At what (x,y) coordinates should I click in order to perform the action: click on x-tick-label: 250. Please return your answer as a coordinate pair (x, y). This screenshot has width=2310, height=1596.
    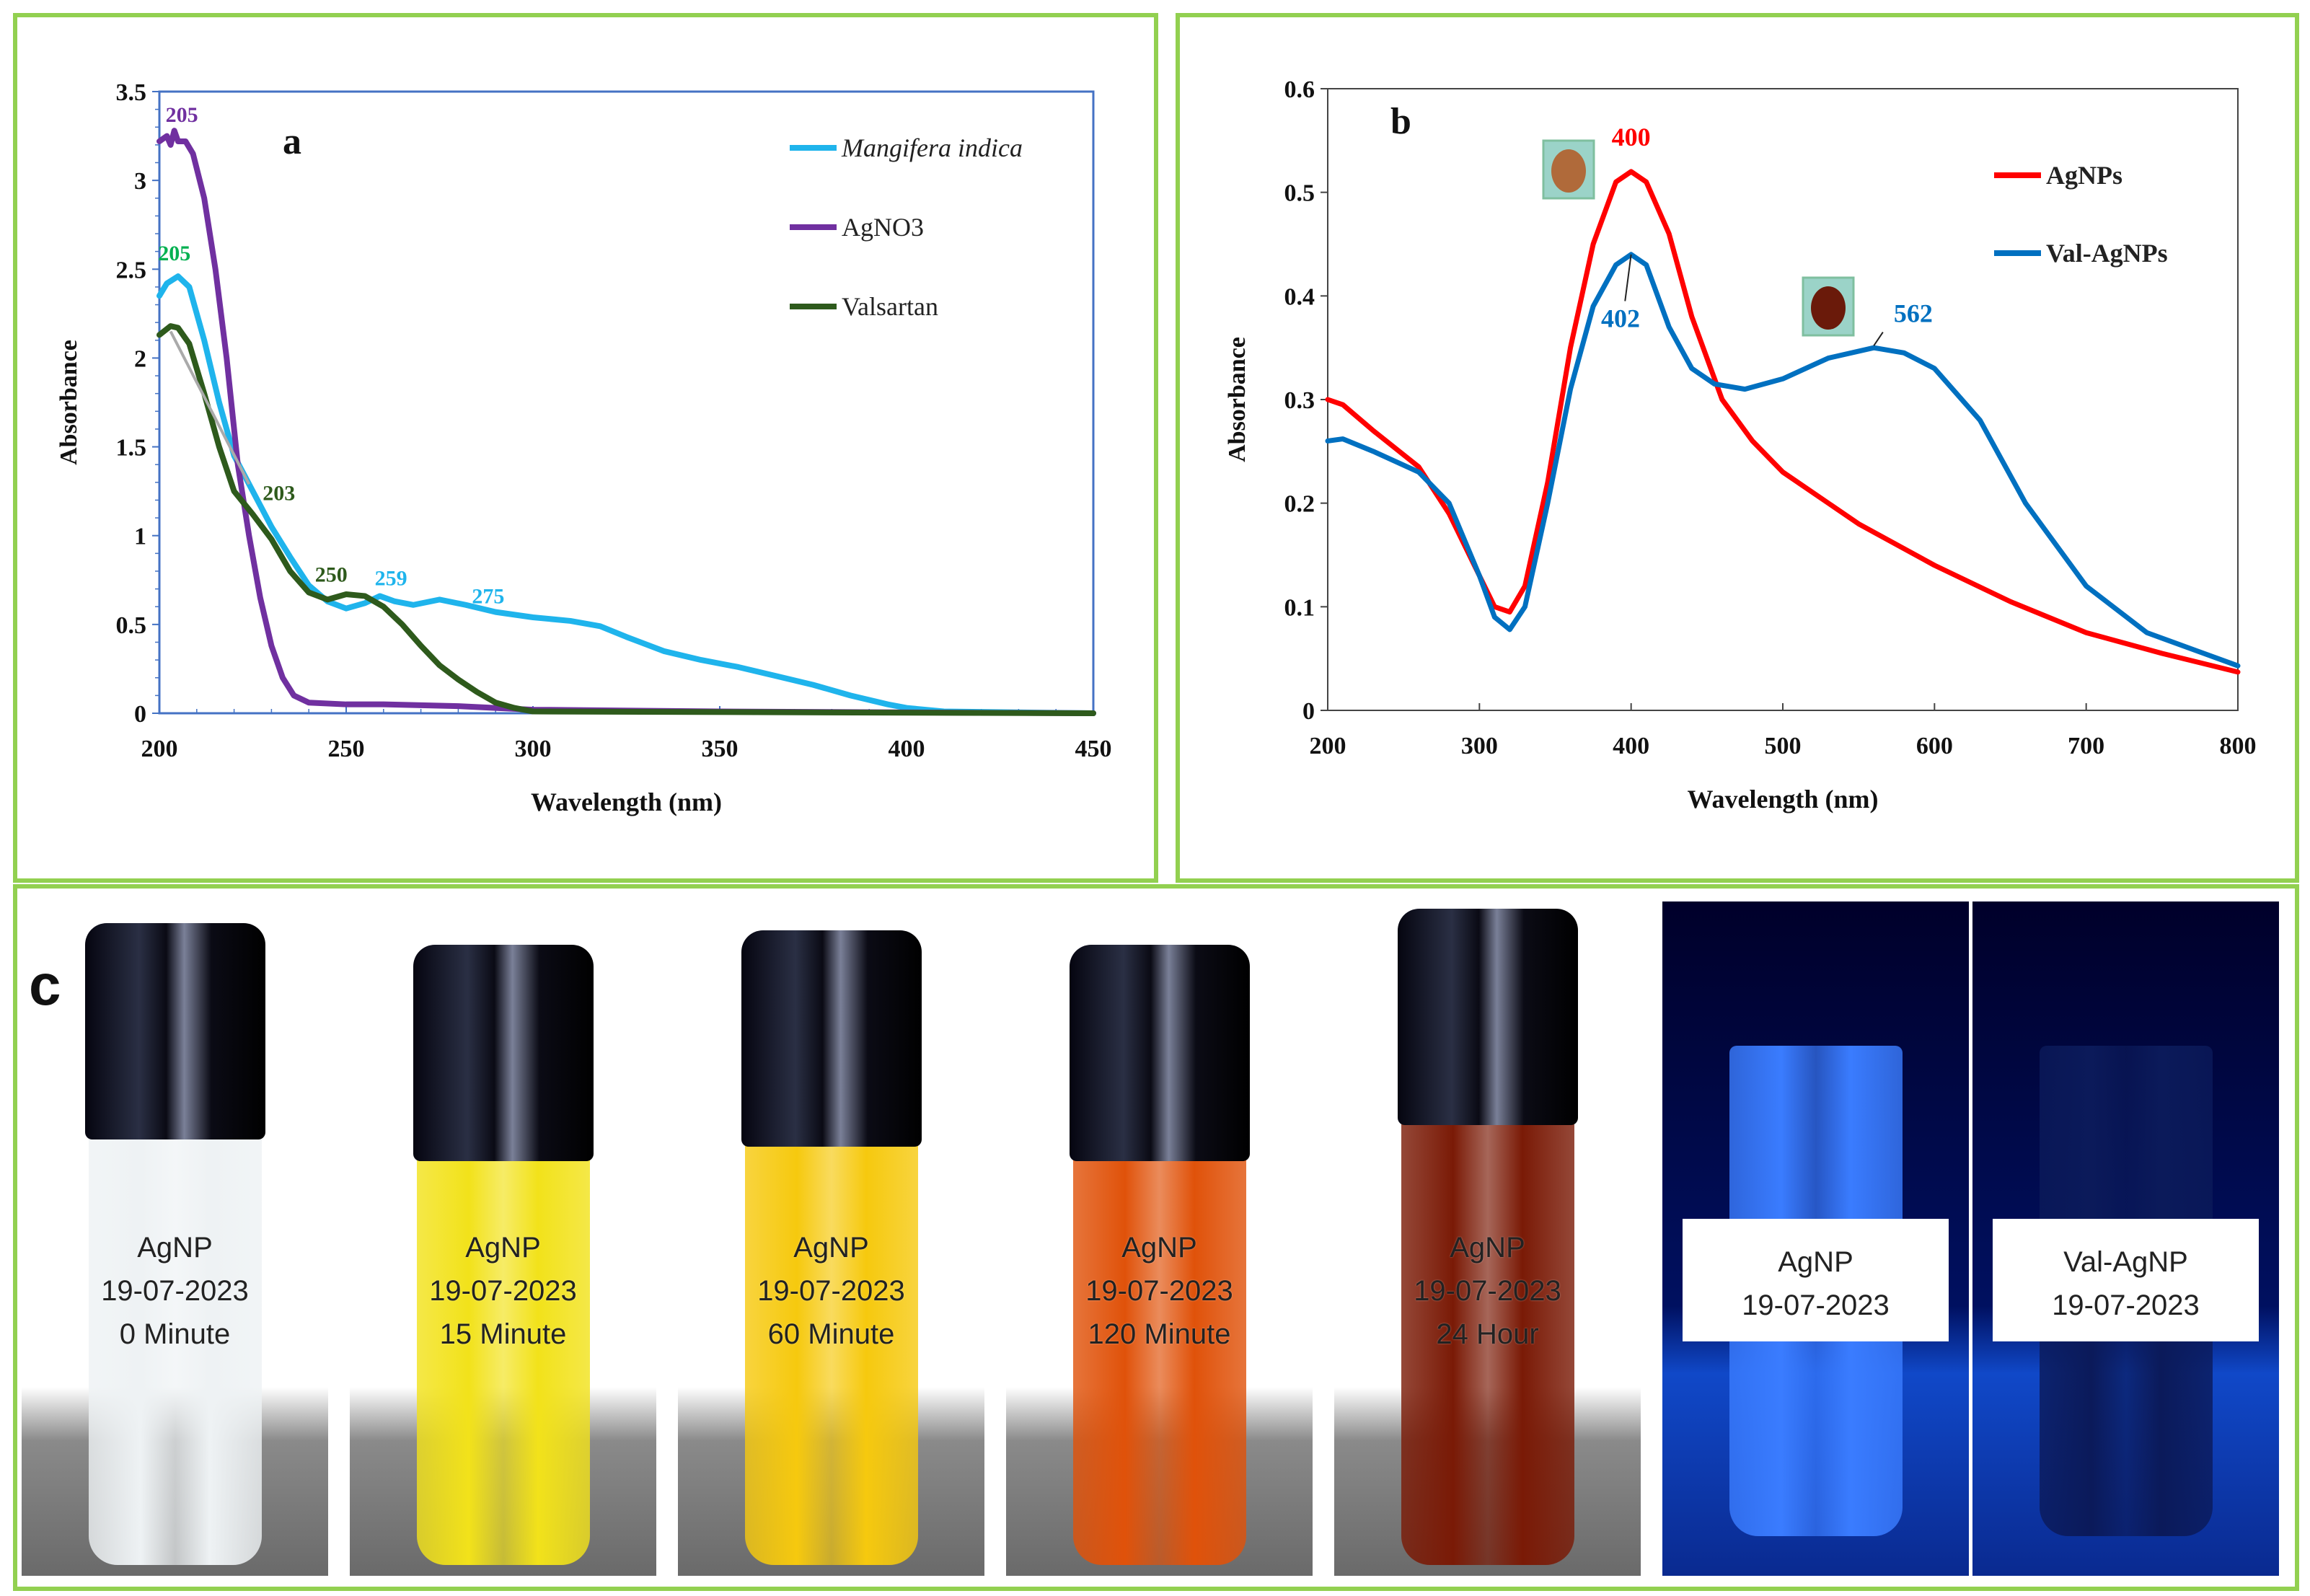
    Looking at the image, I should click on (346, 749).